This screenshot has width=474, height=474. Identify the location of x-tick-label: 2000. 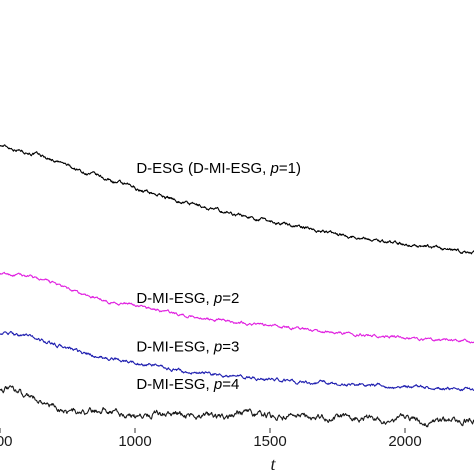
(404, 441).